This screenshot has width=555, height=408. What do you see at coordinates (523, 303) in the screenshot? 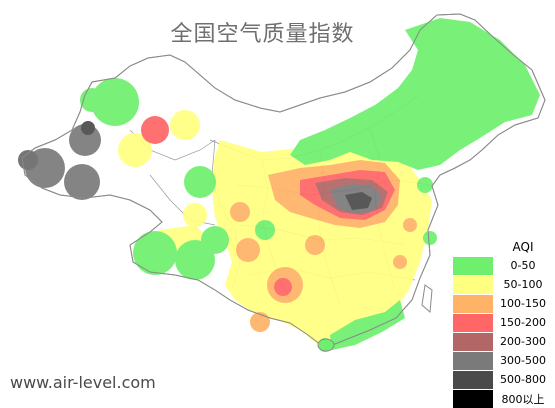
I see `legend-label: 100-150` at bounding box center [523, 303].